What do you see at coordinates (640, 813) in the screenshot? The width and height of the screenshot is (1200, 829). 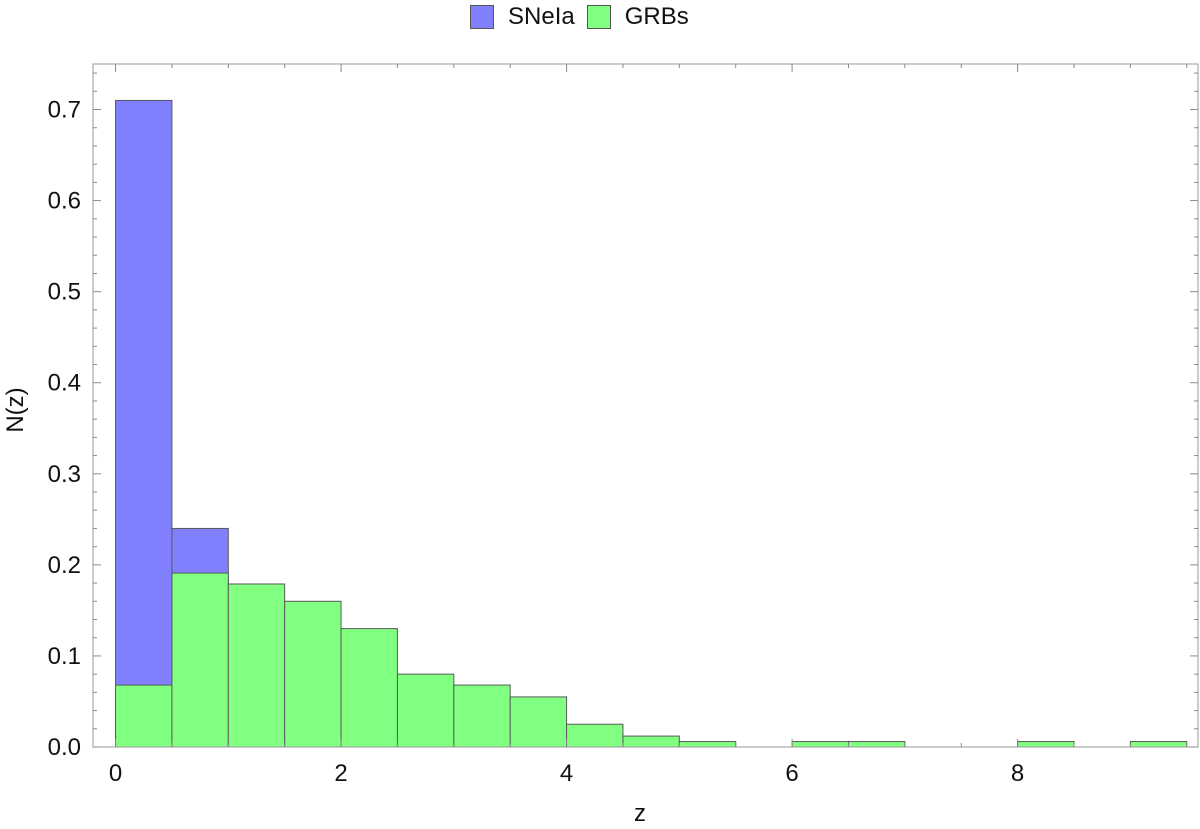 I see `x-axis-label: z` at bounding box center [640, 813].